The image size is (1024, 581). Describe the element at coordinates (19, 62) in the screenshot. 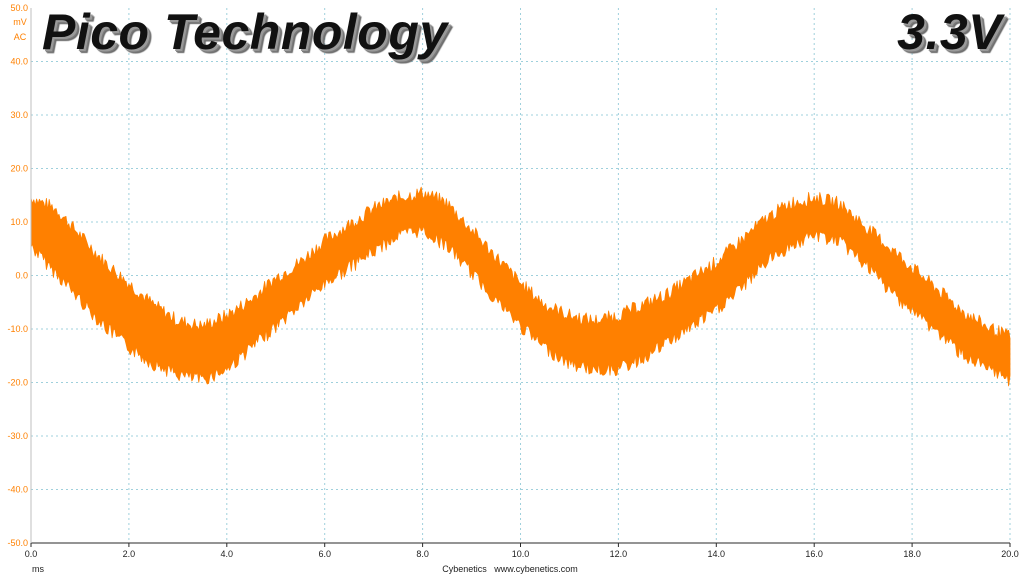

I see `y-tick-label: 40.0` at that location.